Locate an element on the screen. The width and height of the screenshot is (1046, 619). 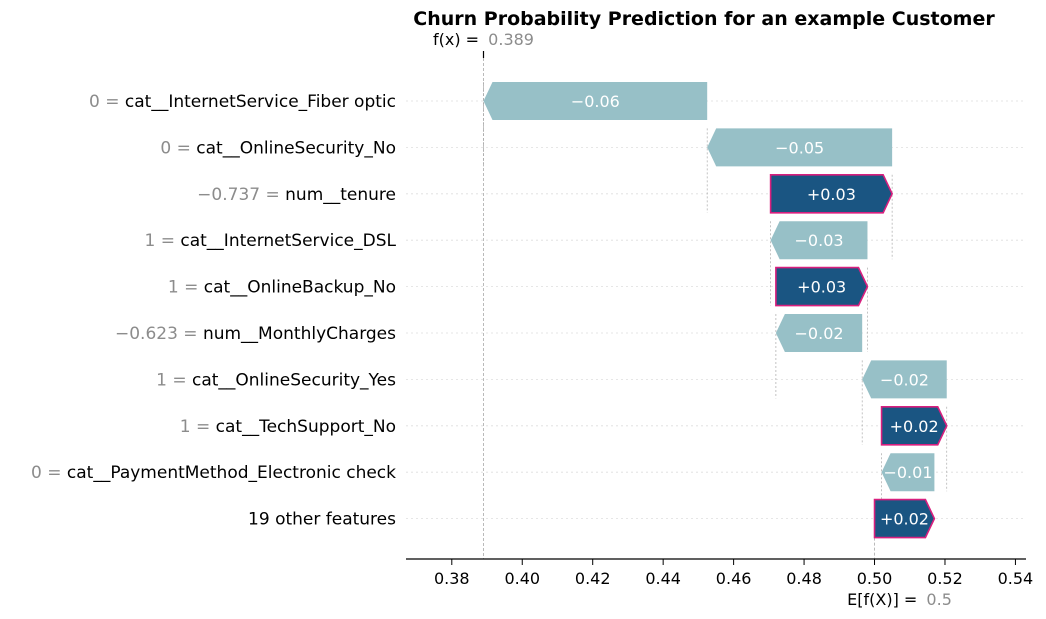
feature-name: cat__PaymentMethod_Electronic check is located at coordinates (231, 473).